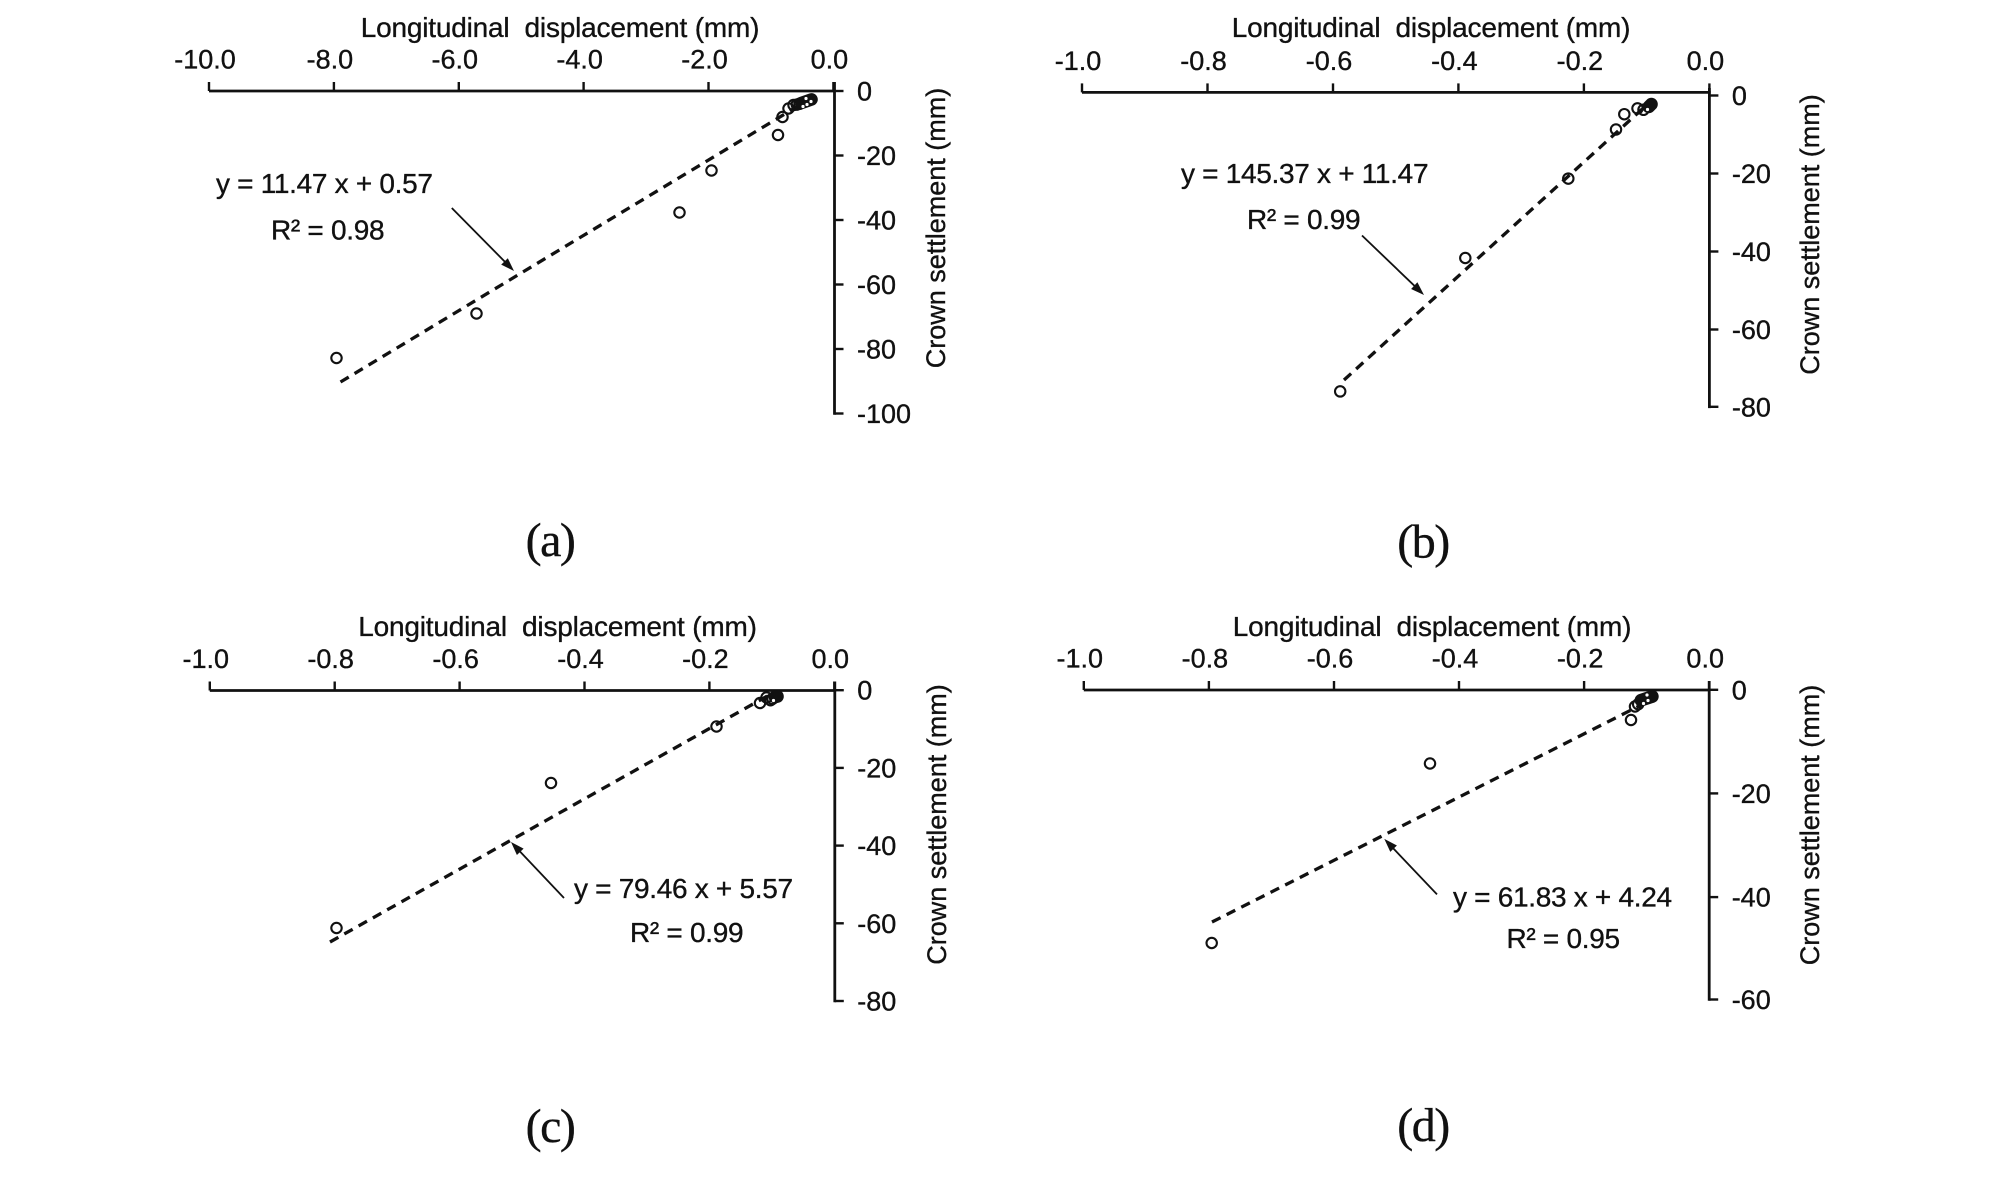  Describe the element at coordinates (550, 1126) in the screenshot. I see `svg-text: (c)` at that location.